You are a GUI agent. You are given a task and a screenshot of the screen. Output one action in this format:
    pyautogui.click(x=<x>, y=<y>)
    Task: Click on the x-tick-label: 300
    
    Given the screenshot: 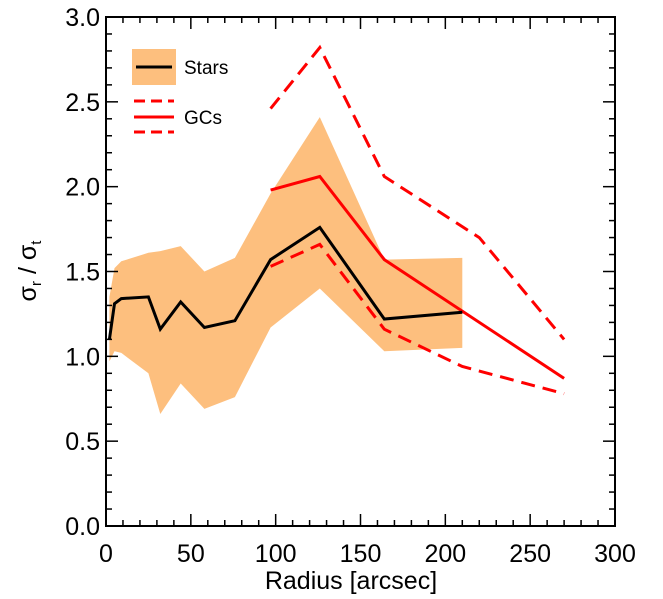 What is the action you would take?
    pyautogui.click(x=615, y=554)
    